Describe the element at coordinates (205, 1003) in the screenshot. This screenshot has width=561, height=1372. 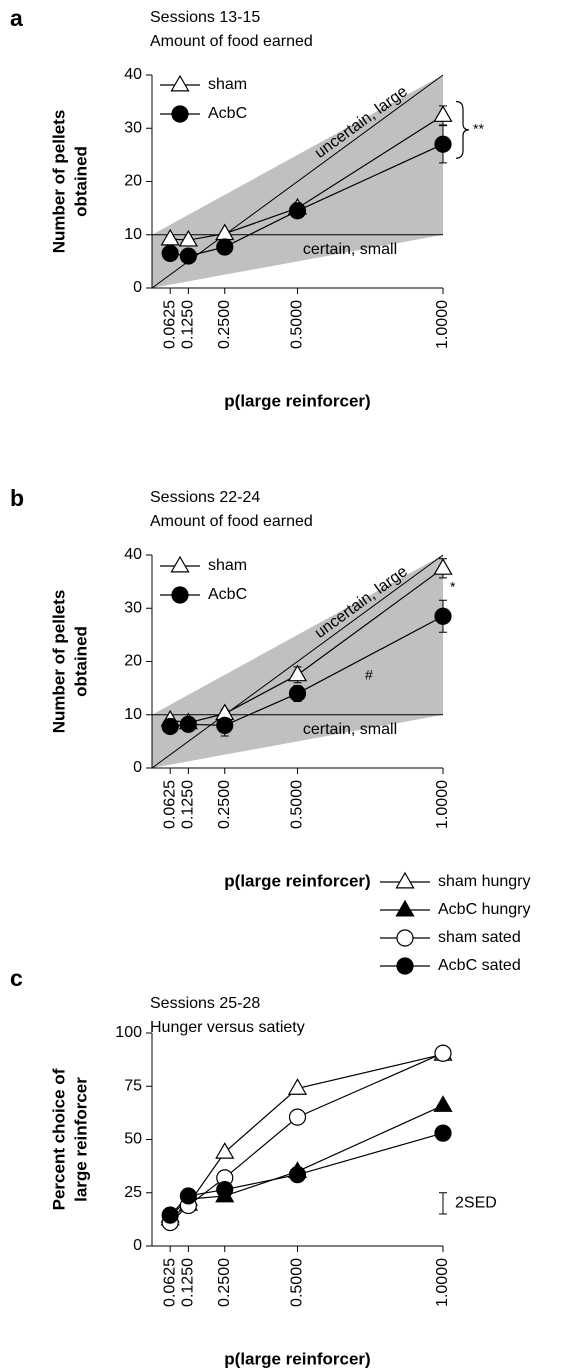
I see `chart-title: Sessions 25-28` at that location.